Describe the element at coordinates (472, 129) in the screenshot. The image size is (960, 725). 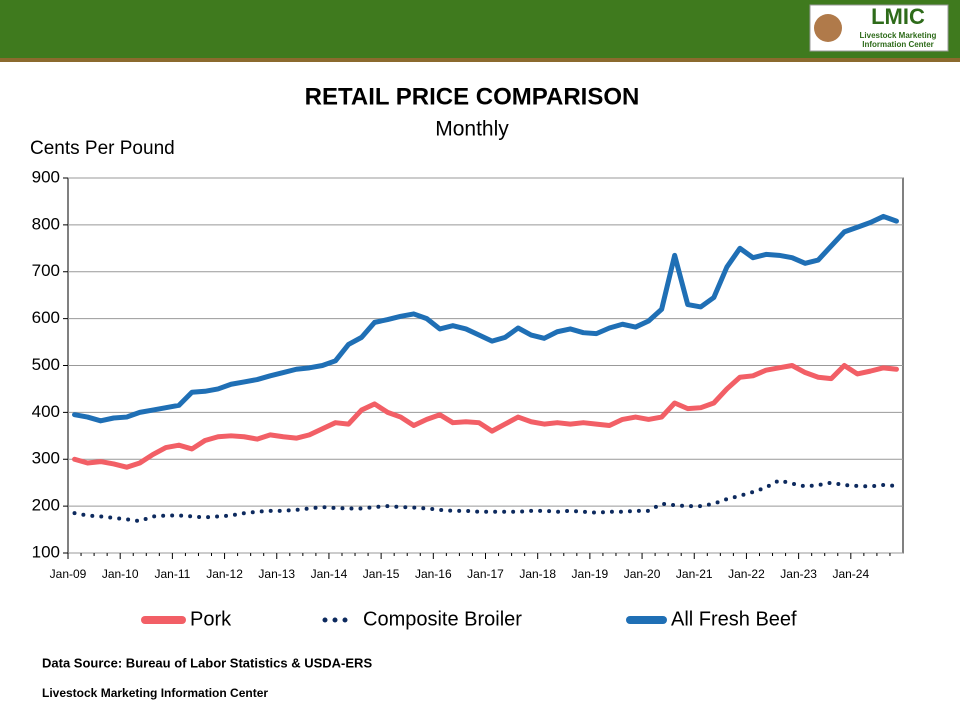
I see `chart-subtitle: Monthly` at that location.